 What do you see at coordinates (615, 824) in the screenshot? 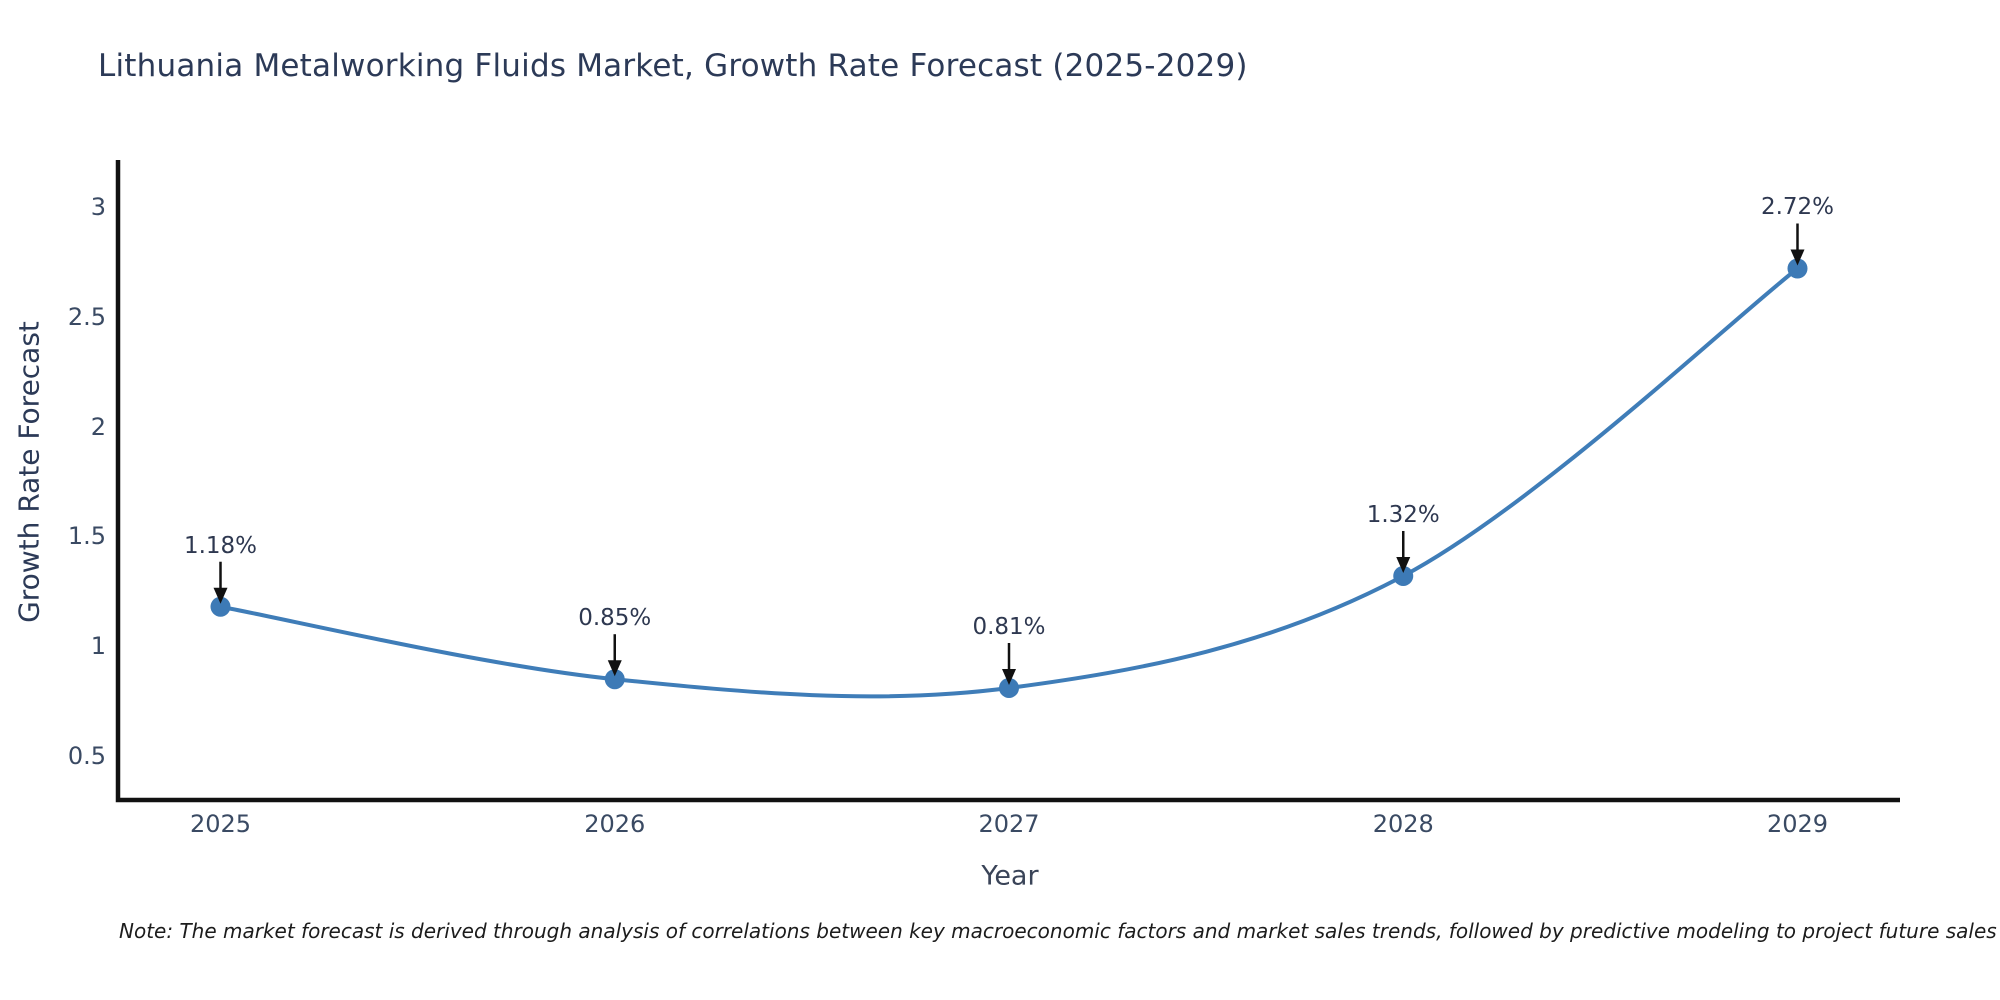
I see `x-tick-label: 2026` at bounding box center [615, 824].